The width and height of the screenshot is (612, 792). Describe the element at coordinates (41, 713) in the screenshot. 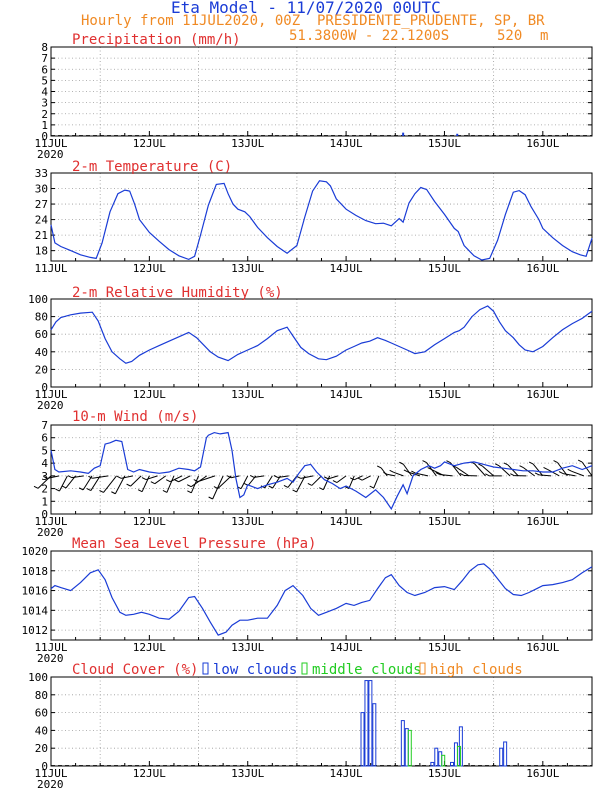

I see `y-tick-label: 60` at that location.